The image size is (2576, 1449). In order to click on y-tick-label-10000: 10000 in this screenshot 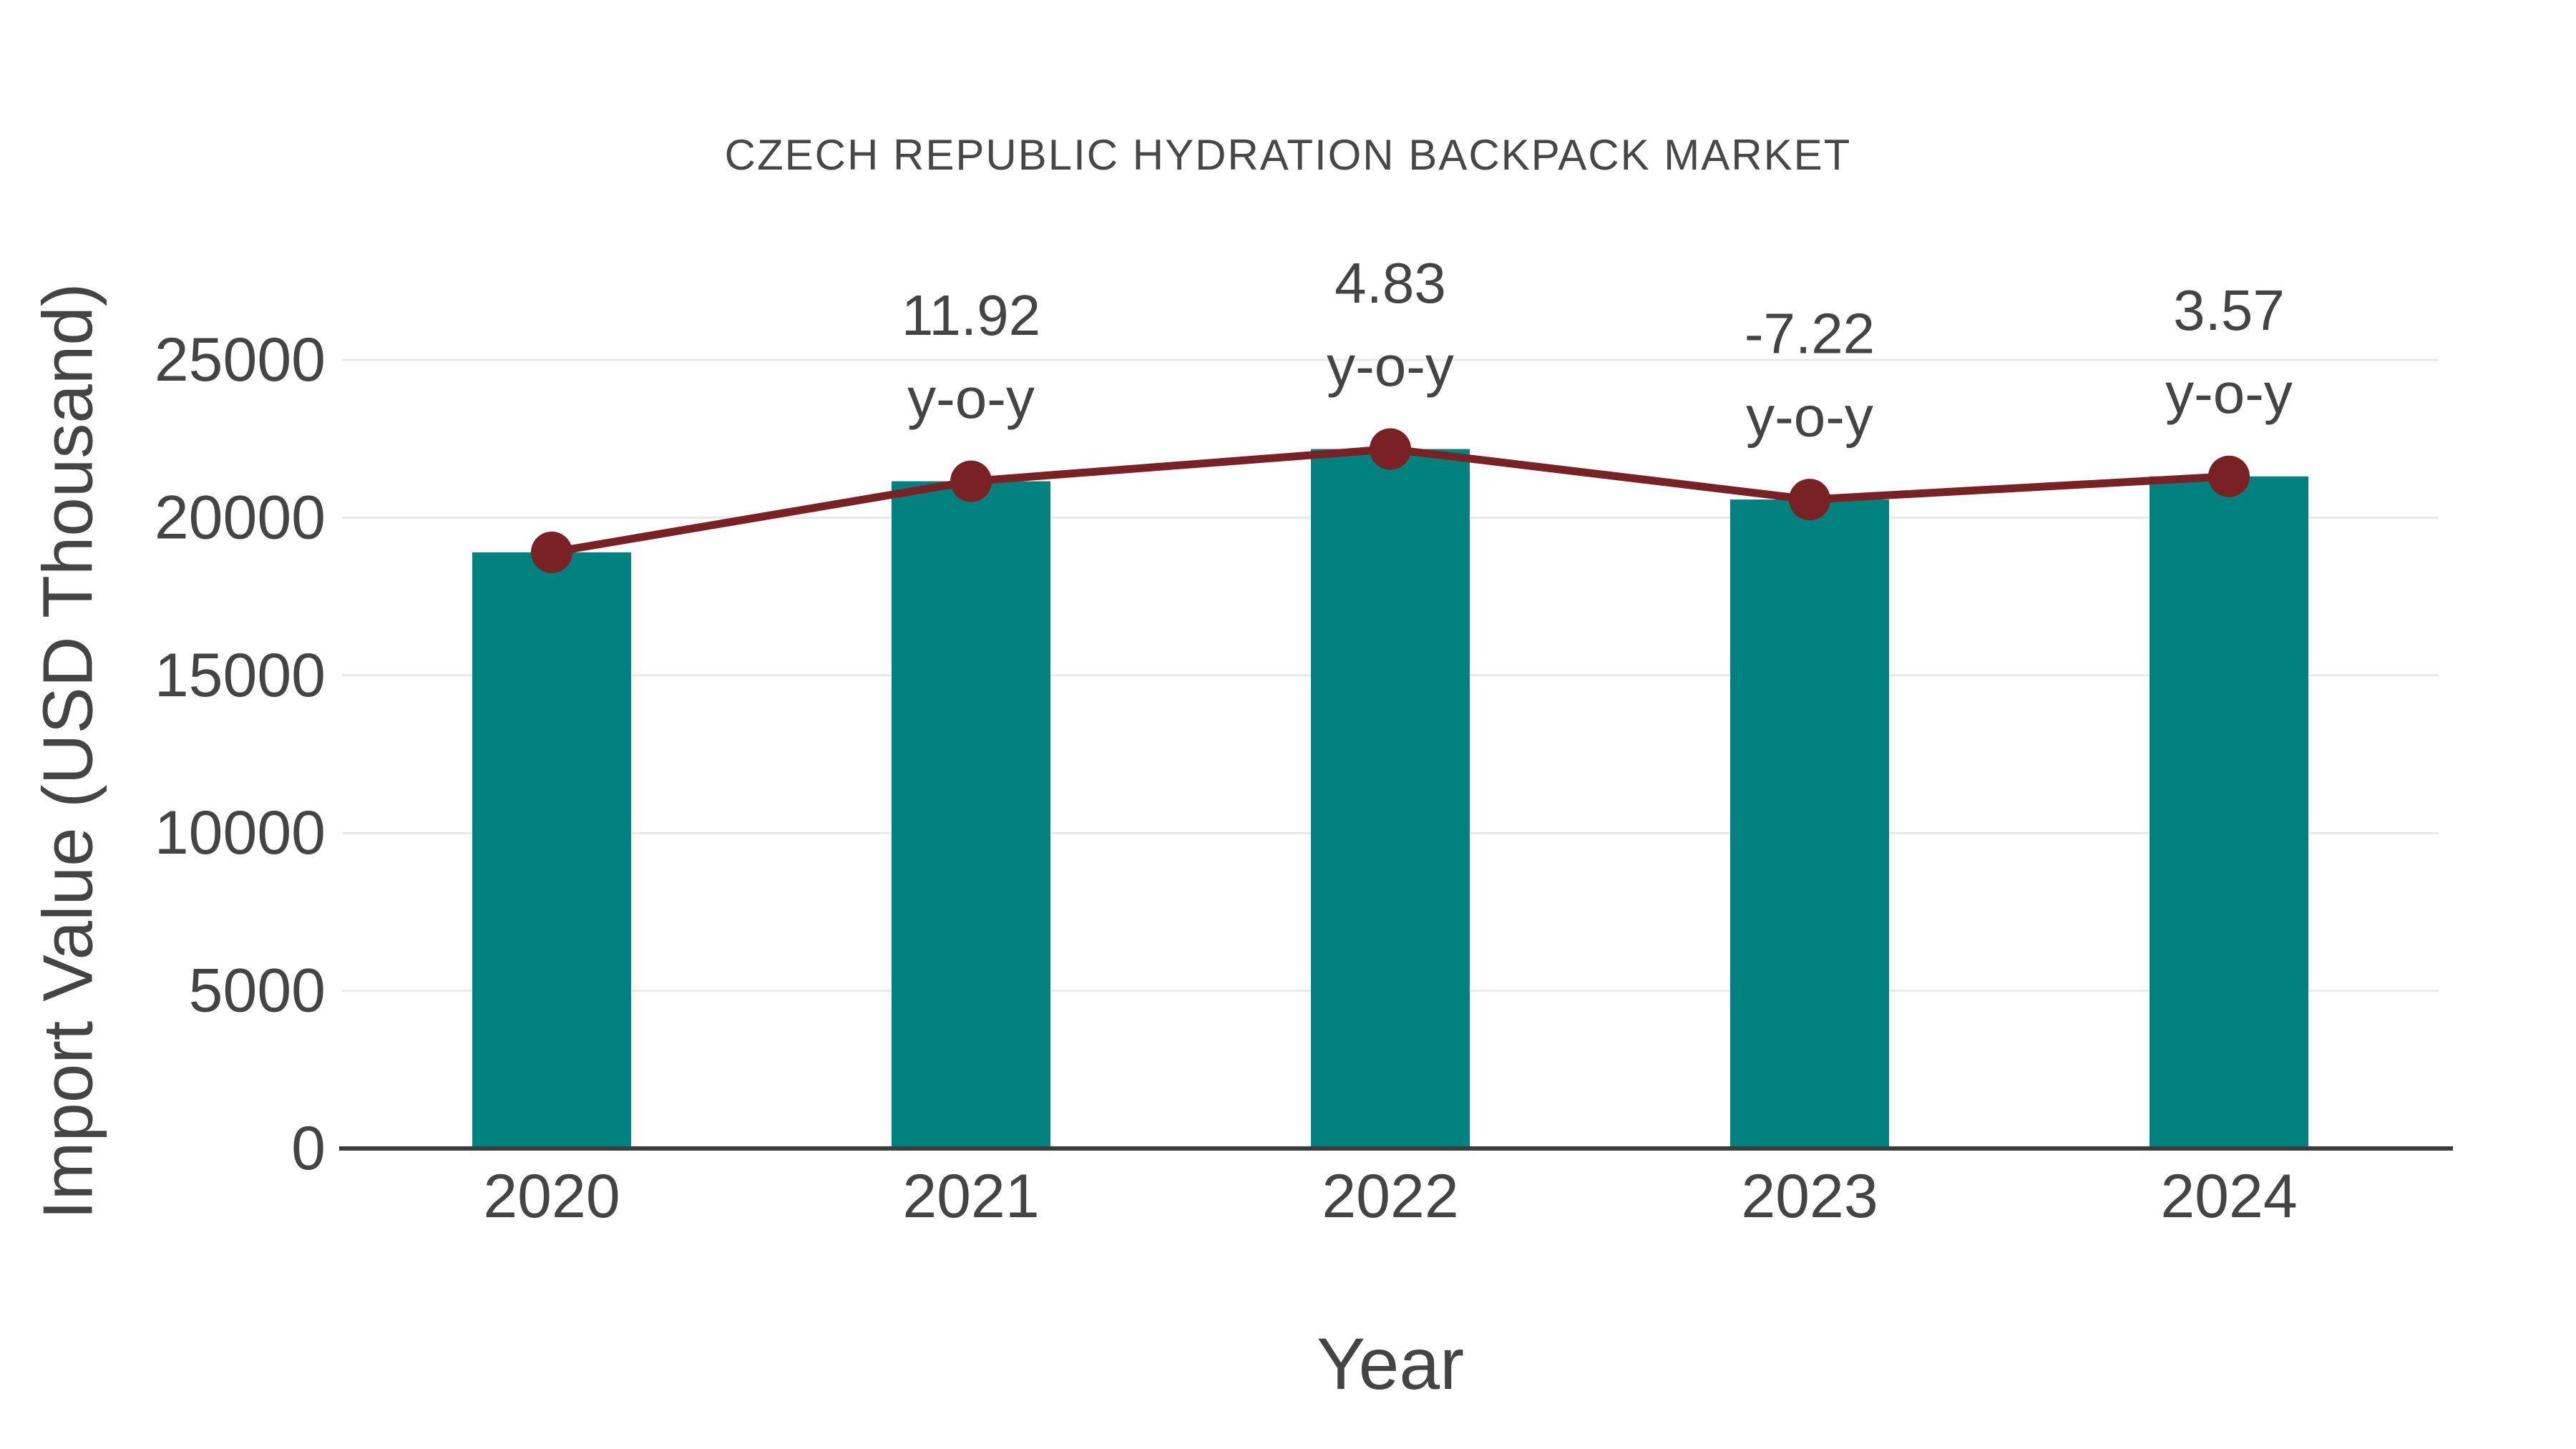, I will do `click(240, 833)`.